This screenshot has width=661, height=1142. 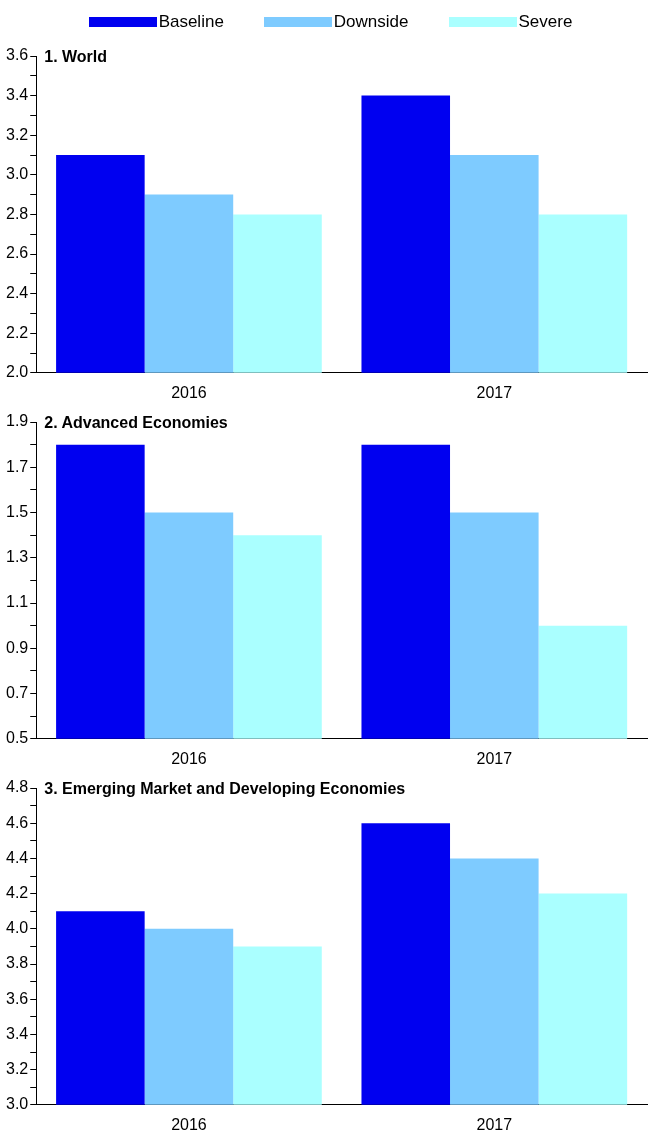 I want to click on y-tick-label: 0.7, so click(x=17, y=692).